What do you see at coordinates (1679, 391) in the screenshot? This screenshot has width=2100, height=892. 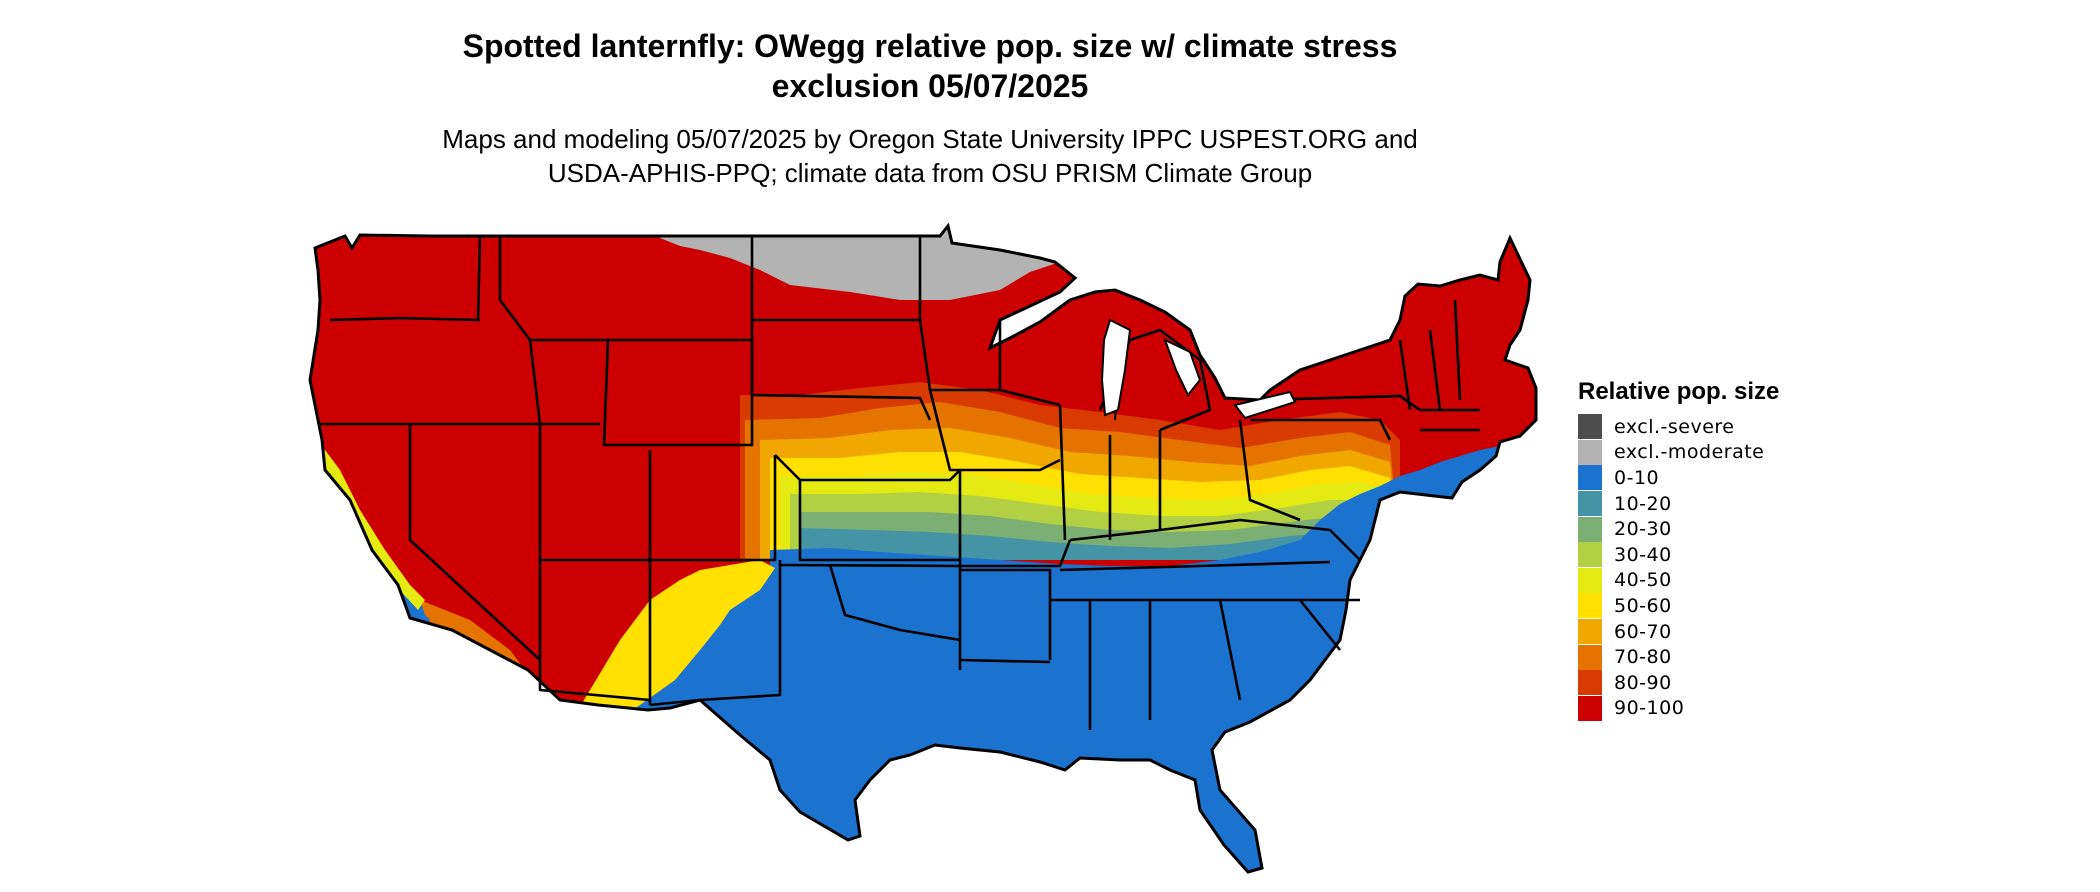 I see `legend-title: Relative pop. size` at bounding box center [1679, 391].